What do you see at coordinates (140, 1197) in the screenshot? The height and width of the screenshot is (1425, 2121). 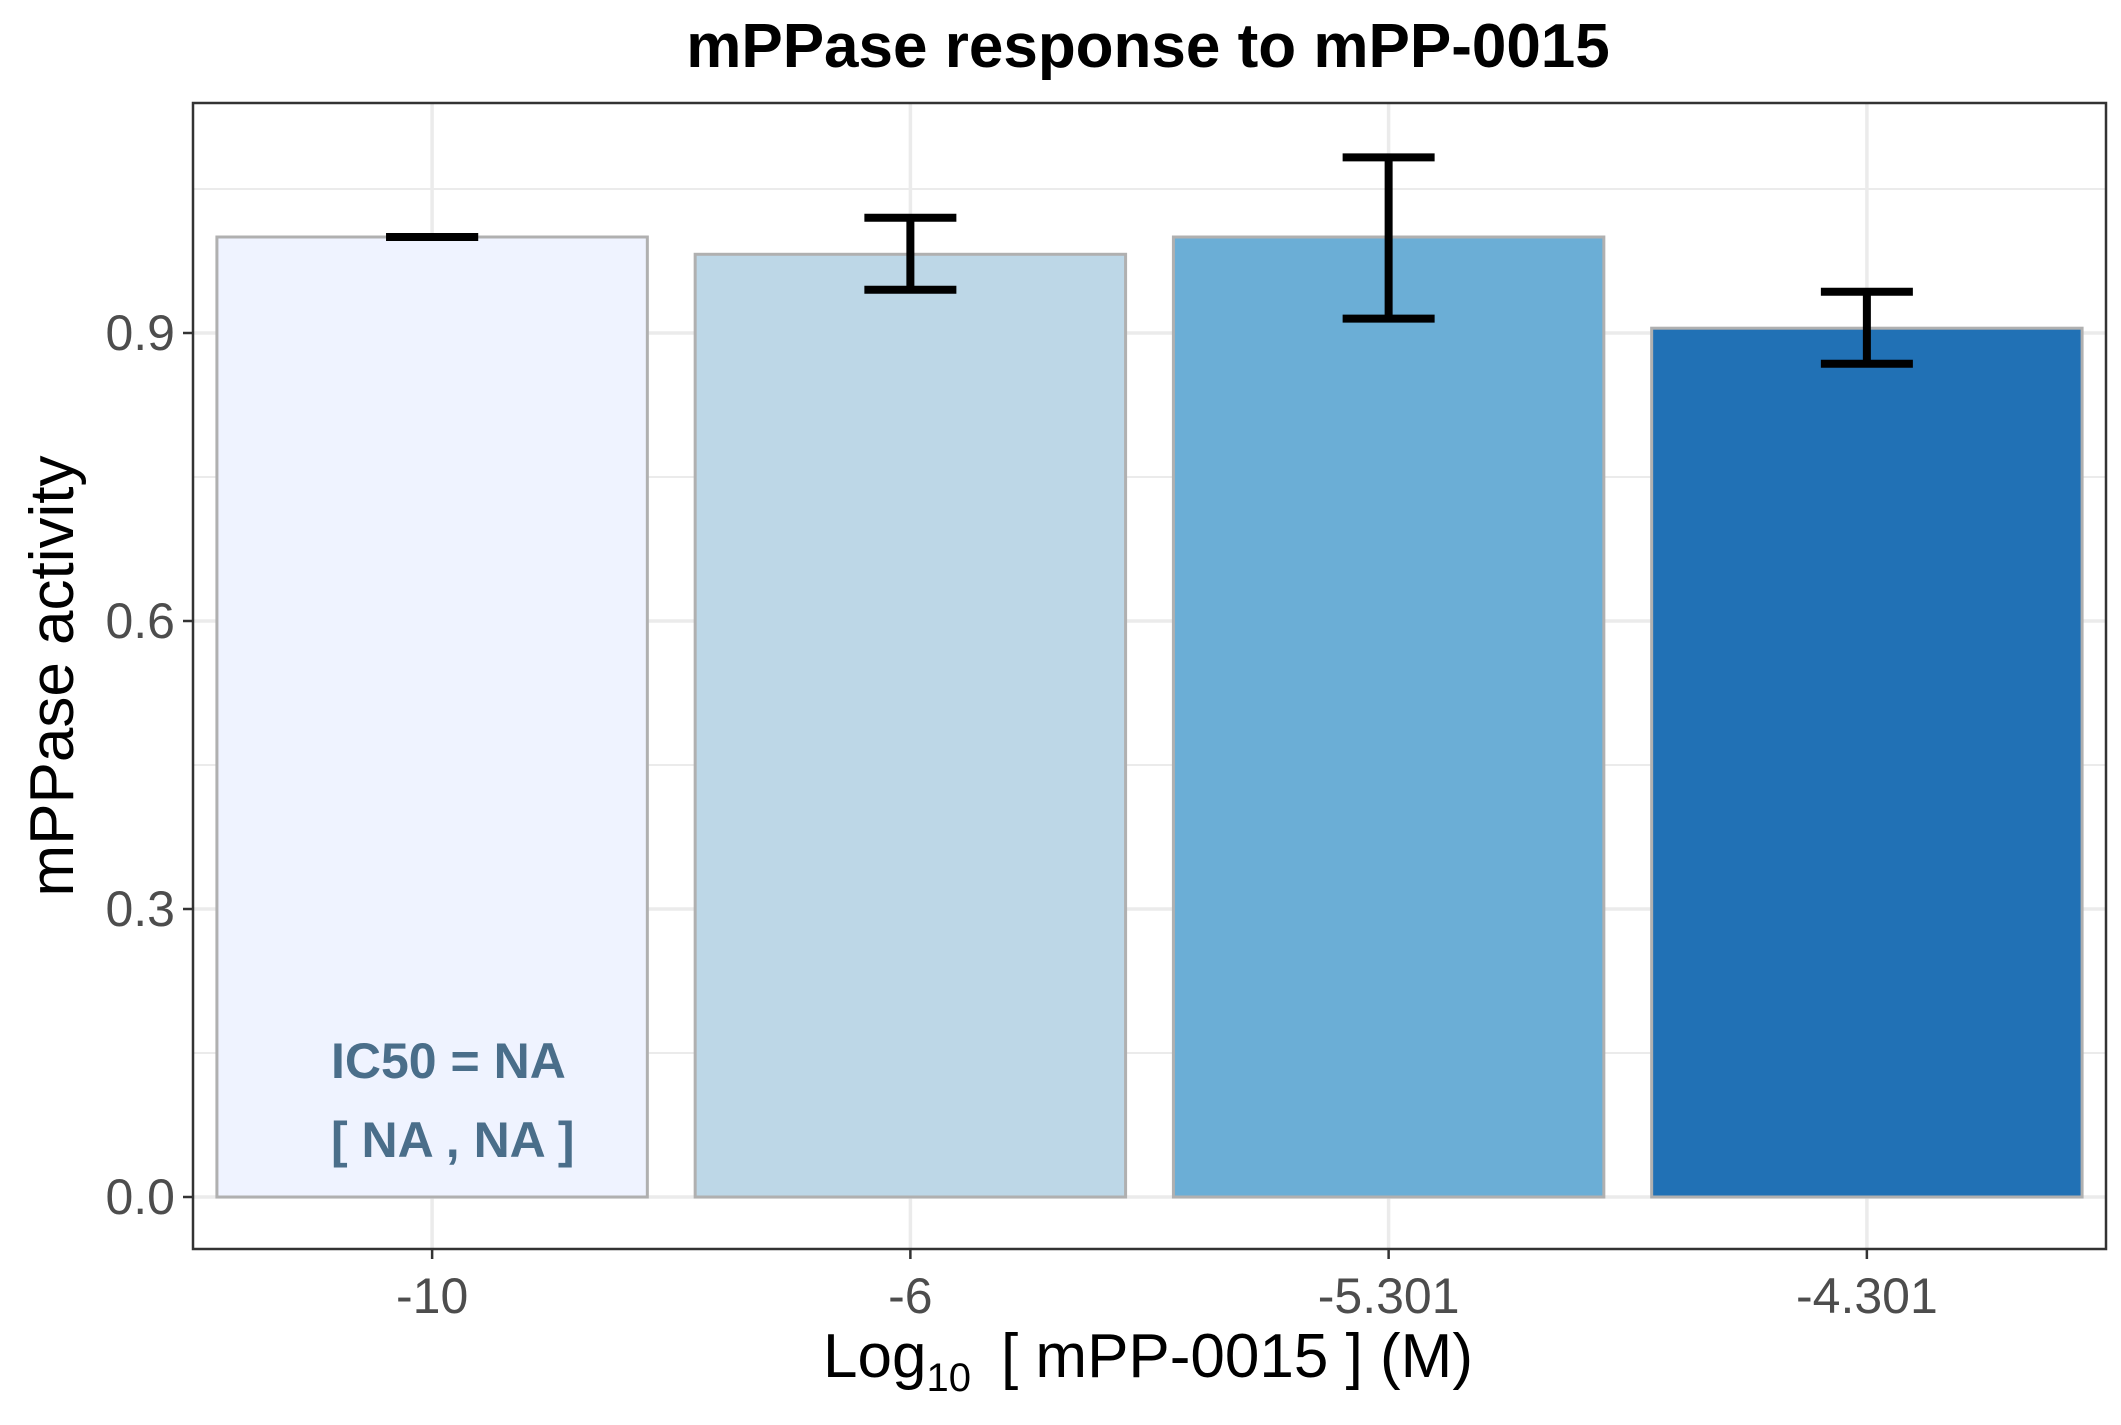 I see `y-tick-label: 0.0` at bounding box center [140, 1197].